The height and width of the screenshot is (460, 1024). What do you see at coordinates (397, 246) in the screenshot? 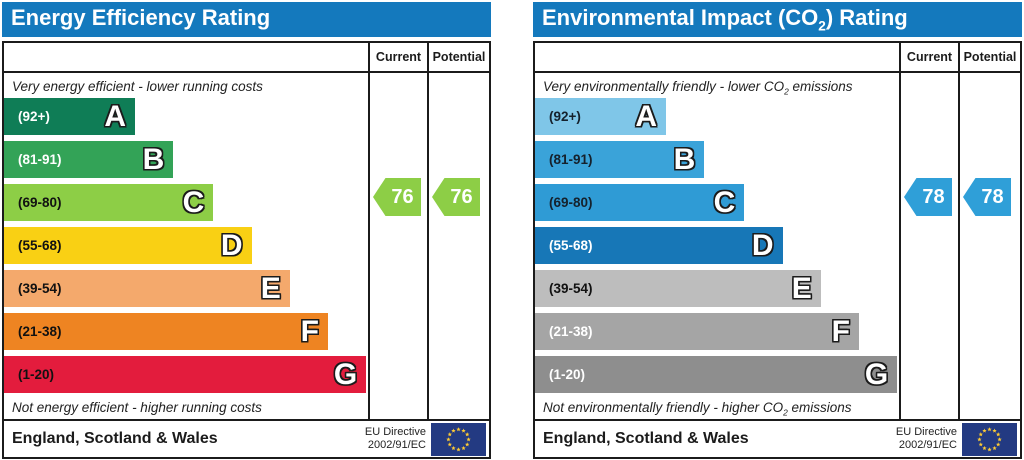
I see `current-value-column: 76` at bounding box center [397, 246].